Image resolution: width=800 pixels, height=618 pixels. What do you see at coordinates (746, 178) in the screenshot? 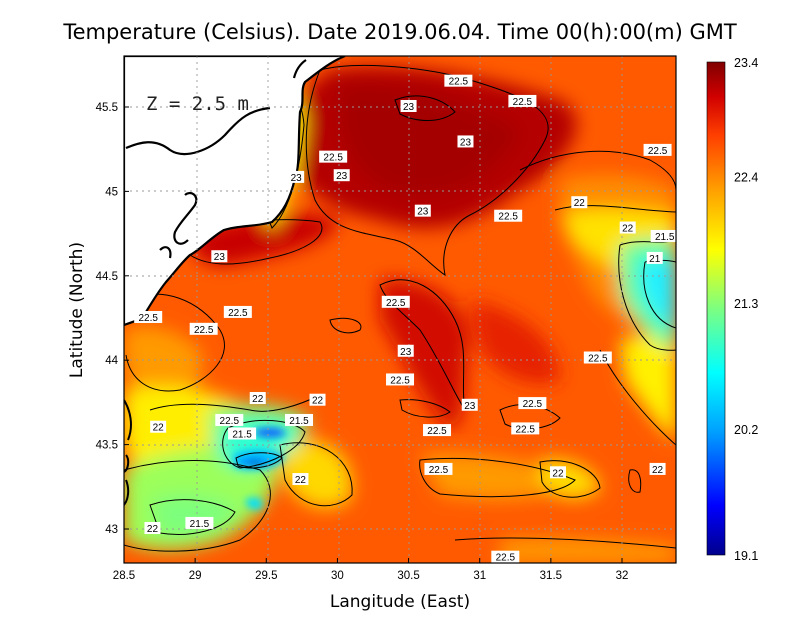
I see `colorbar-tick-label: 22.4` at bounding box center [746, 178].